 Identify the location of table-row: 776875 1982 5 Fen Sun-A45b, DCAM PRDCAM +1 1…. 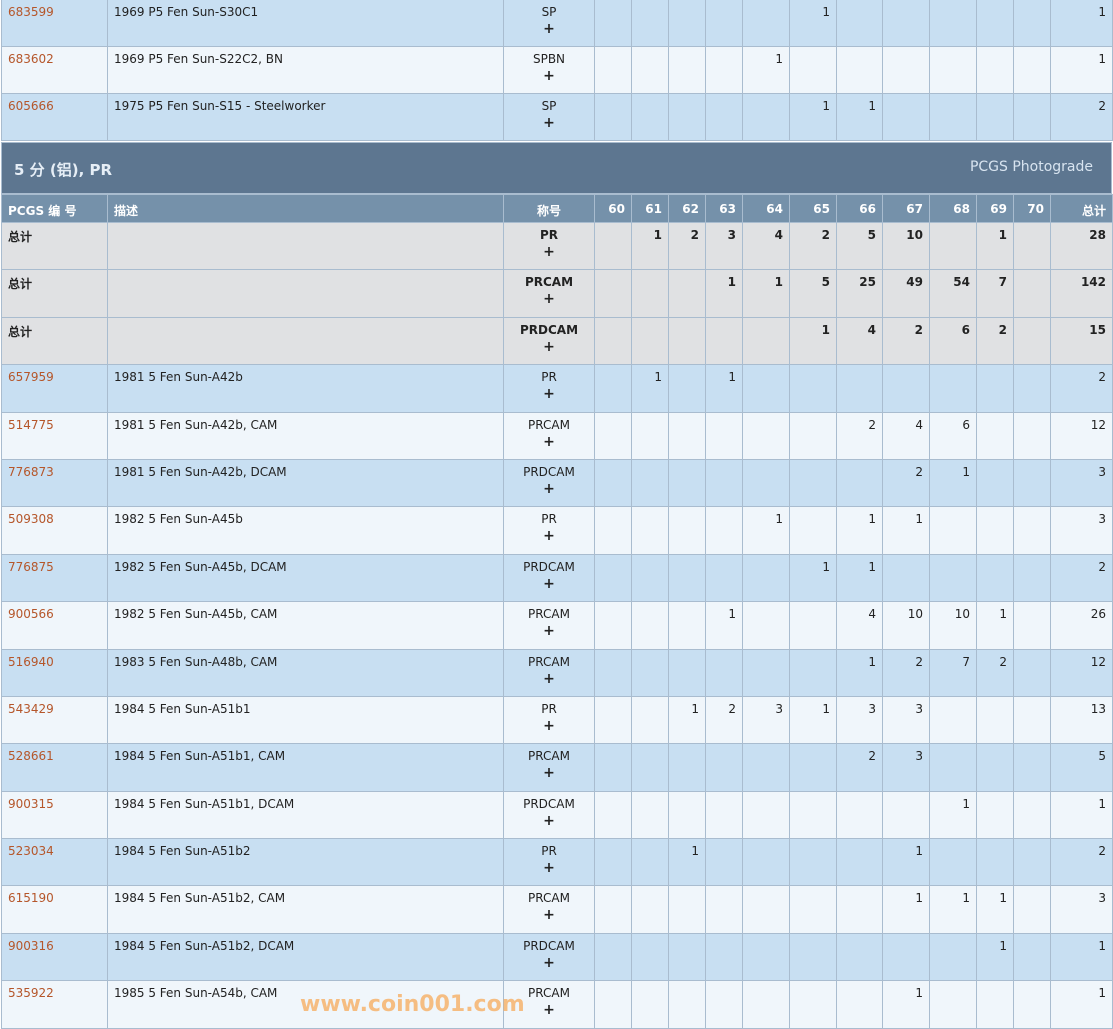
(557, 578).